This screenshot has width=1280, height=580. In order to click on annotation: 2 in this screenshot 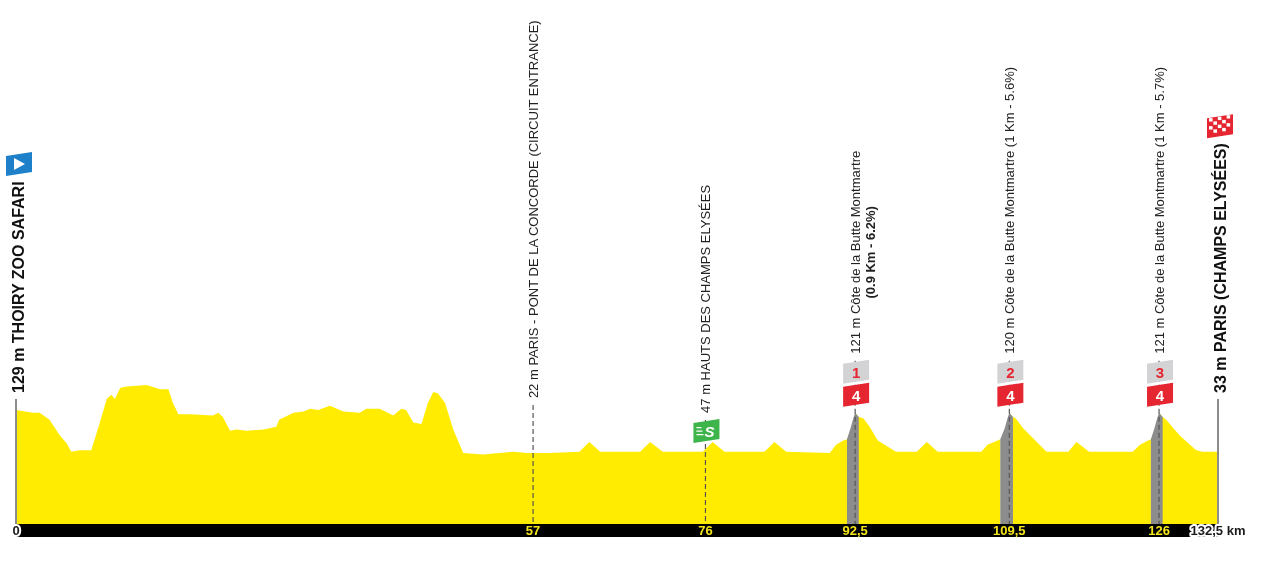, I will do `click(1010, 373)`.